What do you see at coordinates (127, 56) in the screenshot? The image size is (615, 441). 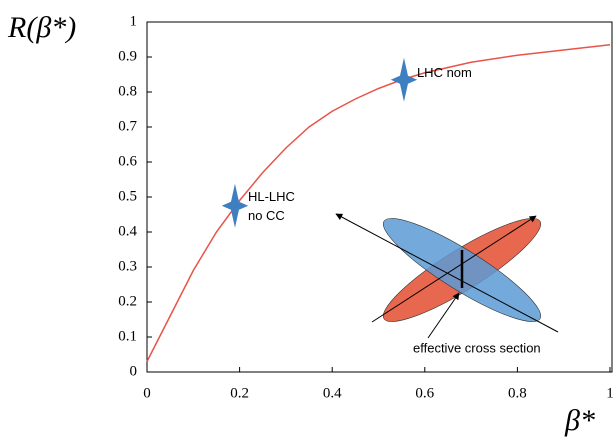 I see `y-tick-label: 0.9` at bounding box center [127, 56].